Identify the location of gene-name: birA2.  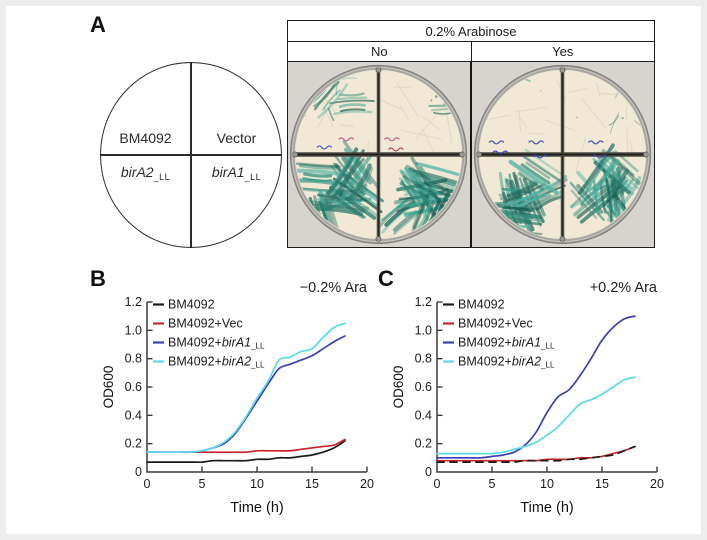
(137, 172).